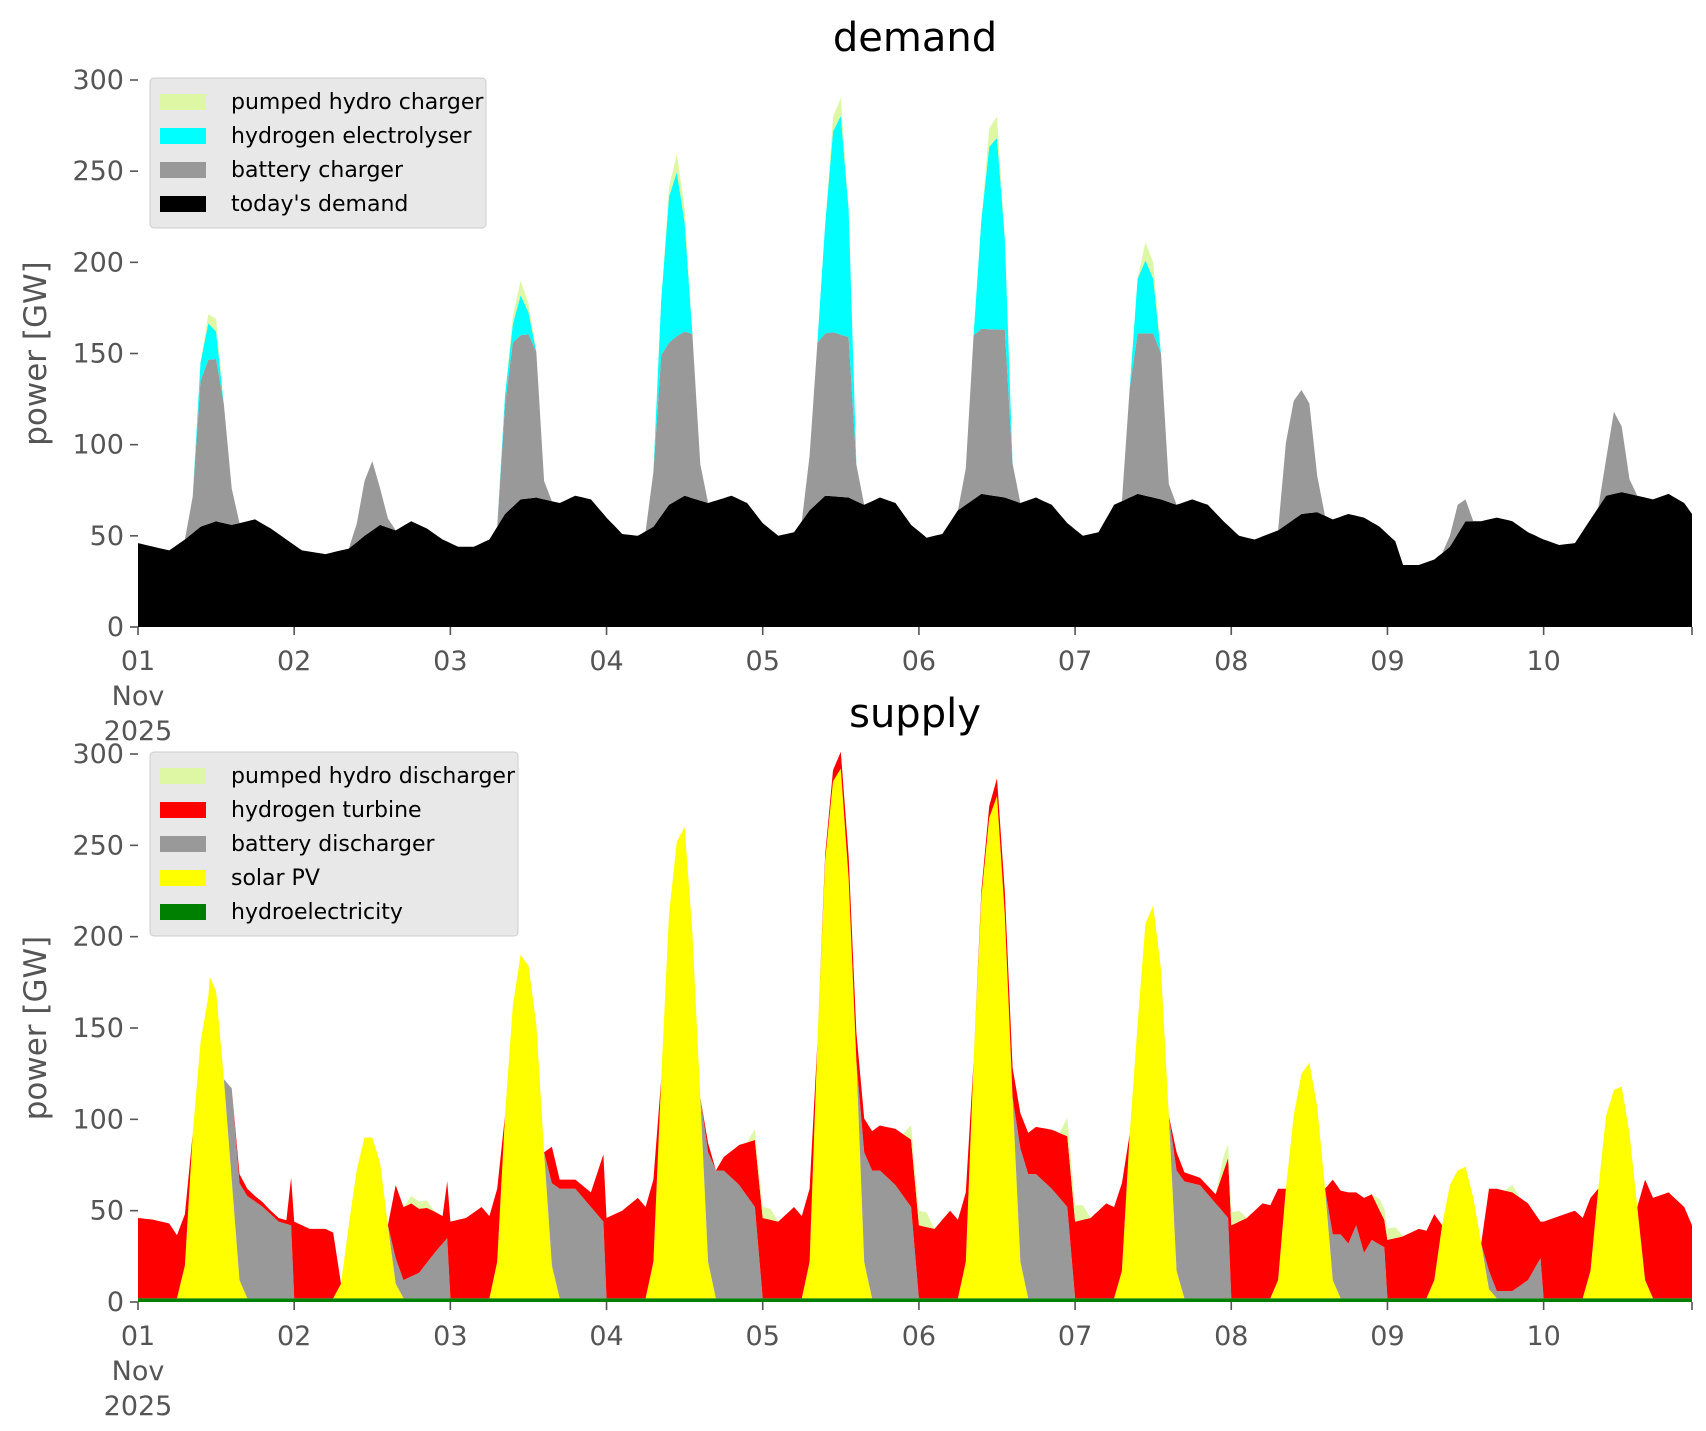  I want to click on legend-swatch-solar-pv, so click(183, 878).